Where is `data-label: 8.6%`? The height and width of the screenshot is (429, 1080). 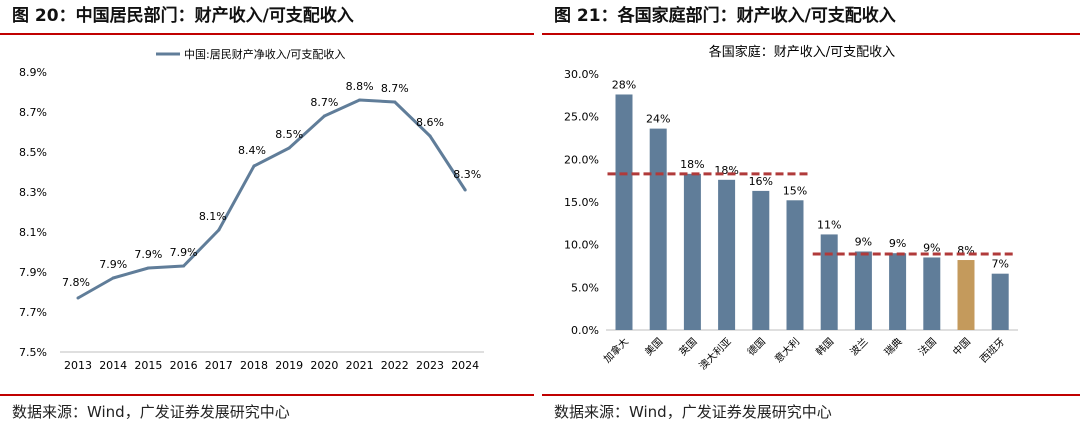
data-label: 8.6% is located at coordinates (430, 122).